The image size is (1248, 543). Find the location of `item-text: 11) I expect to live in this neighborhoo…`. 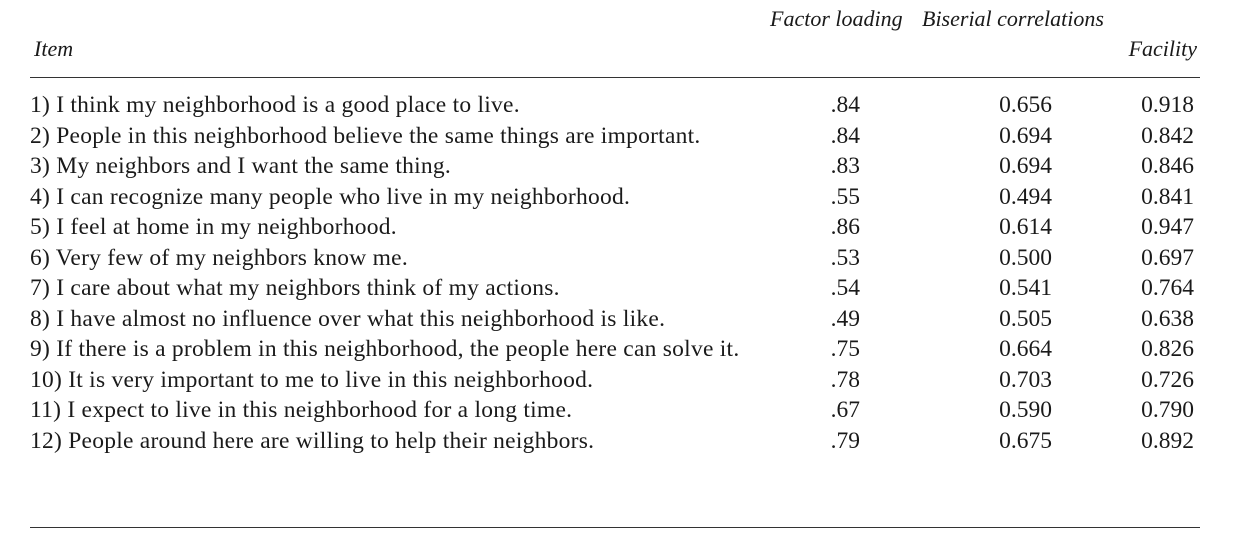

item-text: 11) I expect to live in this neighborhoo… is located at coordinates (301, 410).